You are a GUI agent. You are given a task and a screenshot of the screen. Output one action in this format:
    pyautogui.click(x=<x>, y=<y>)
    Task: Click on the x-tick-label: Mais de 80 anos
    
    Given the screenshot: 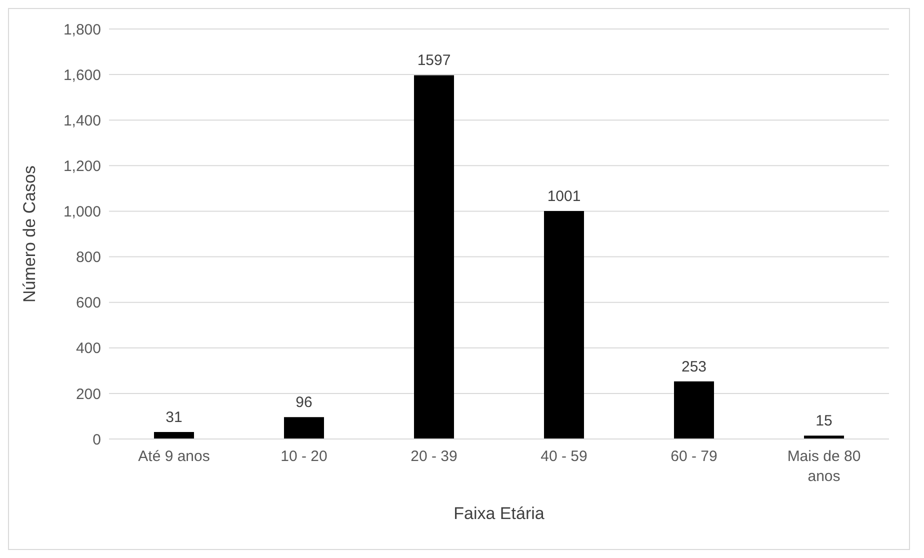 What is the action you would take?
    pyautogui.click(x=824, y=466)
    